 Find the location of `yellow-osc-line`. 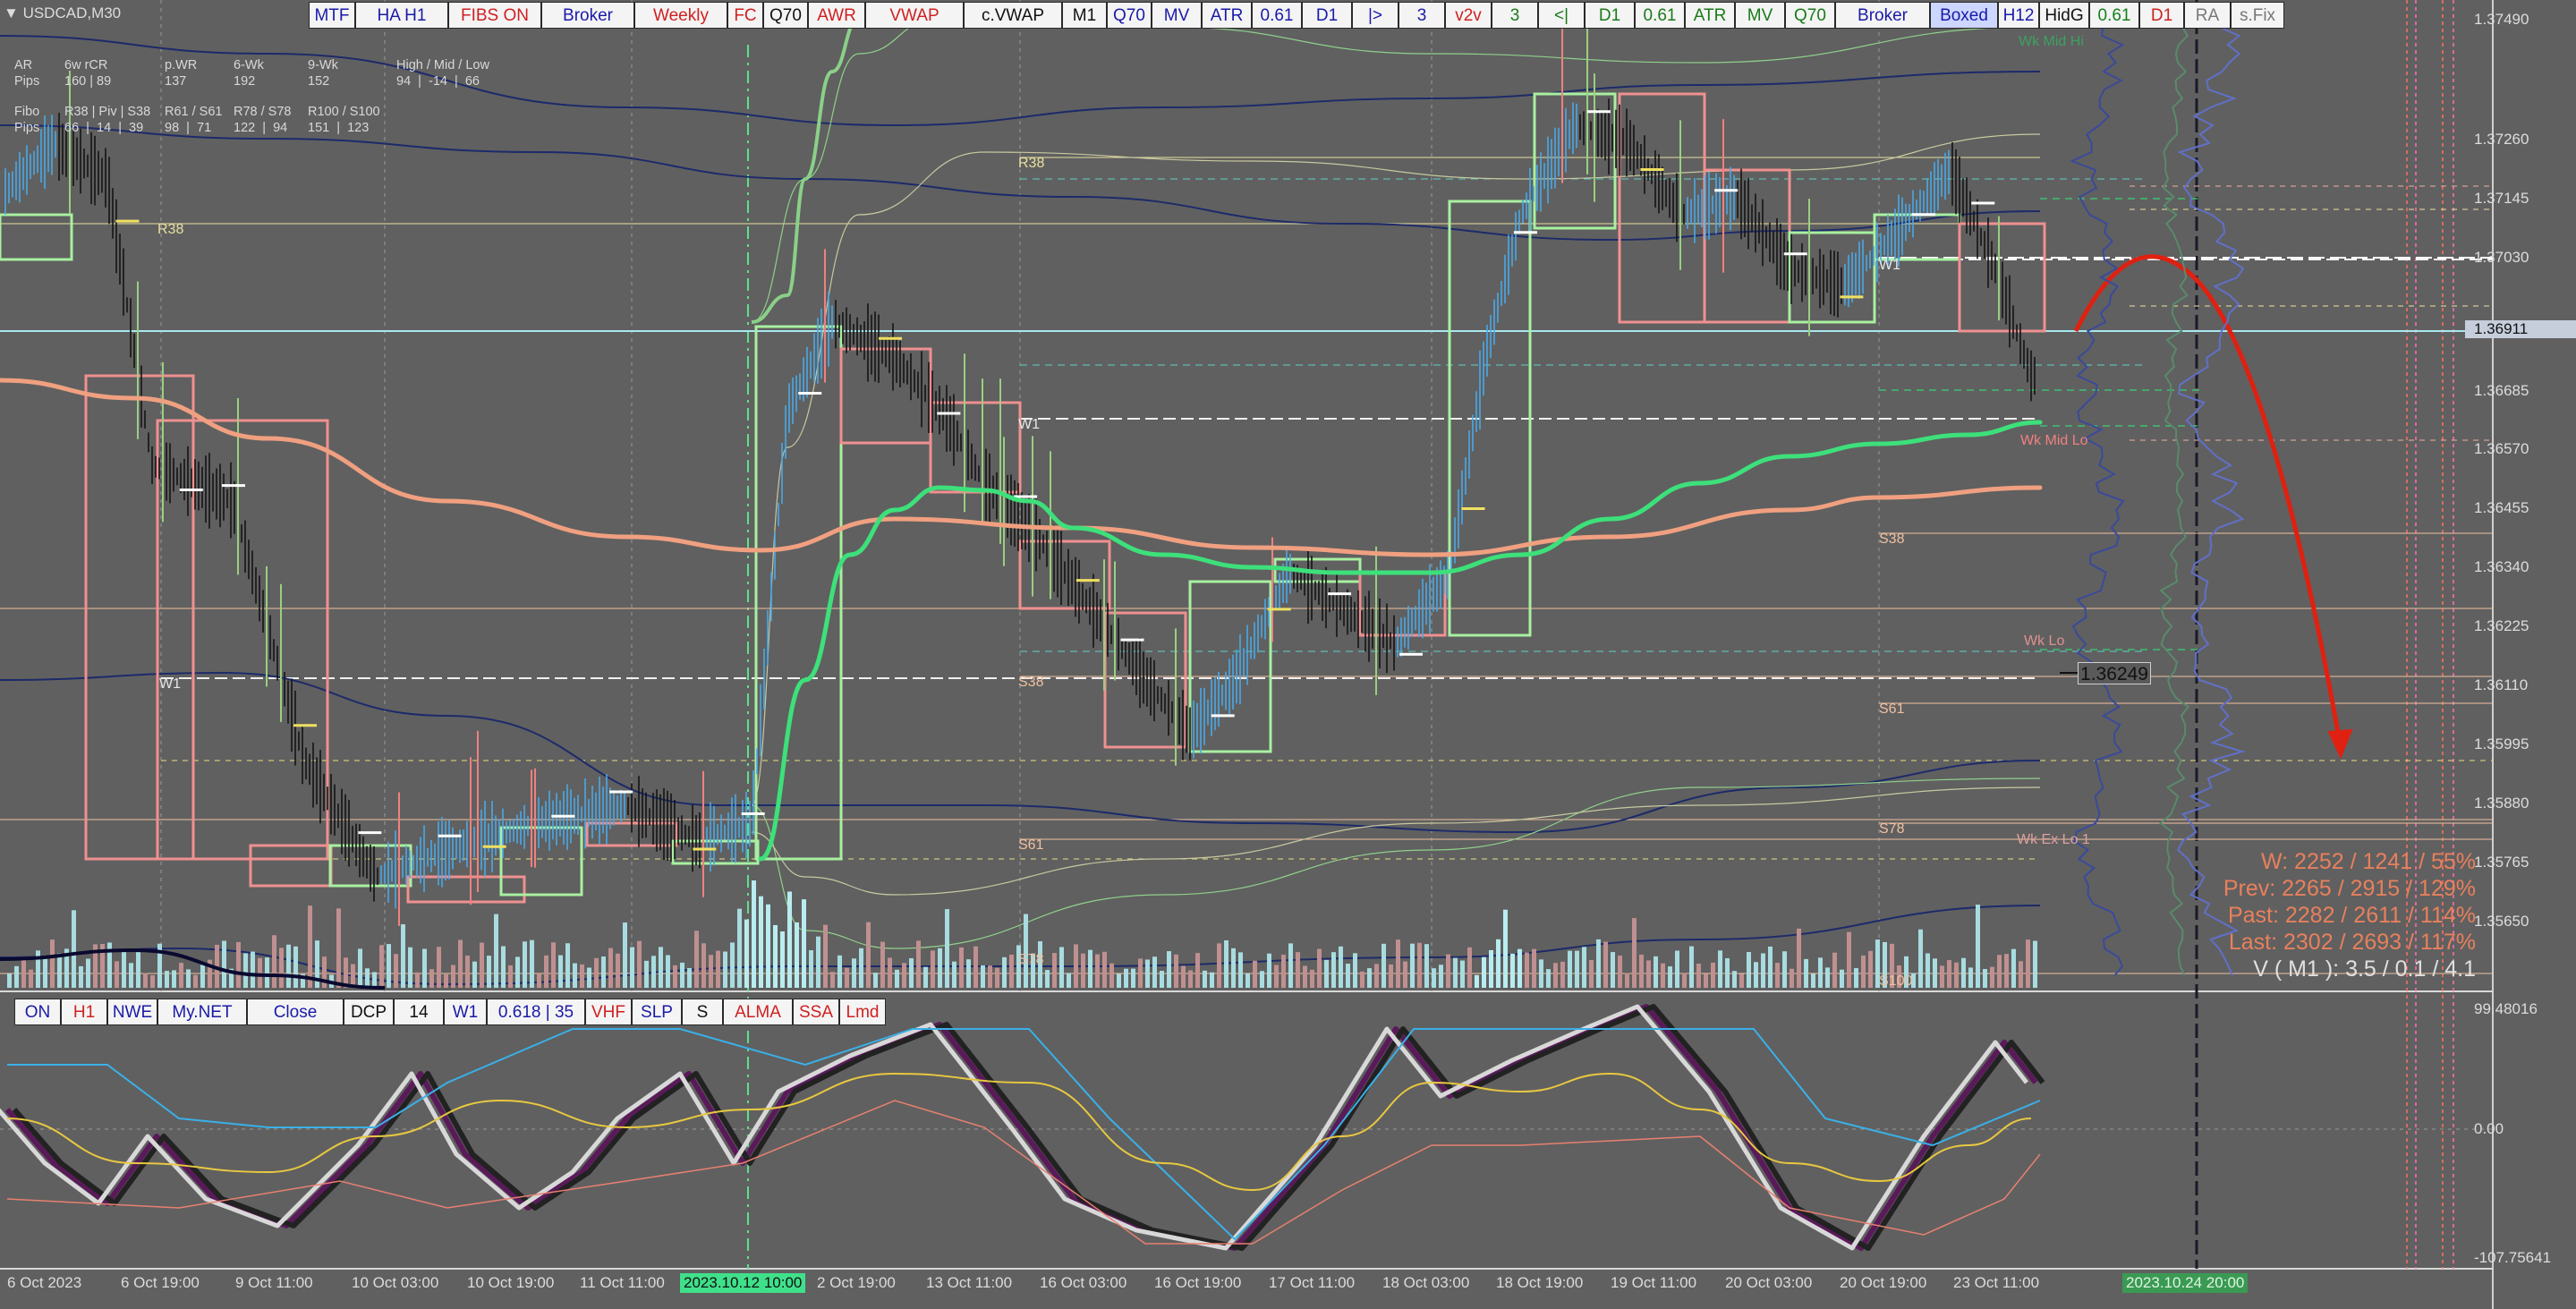

yellow-osc-line is located at coordinates (1019, 1132).